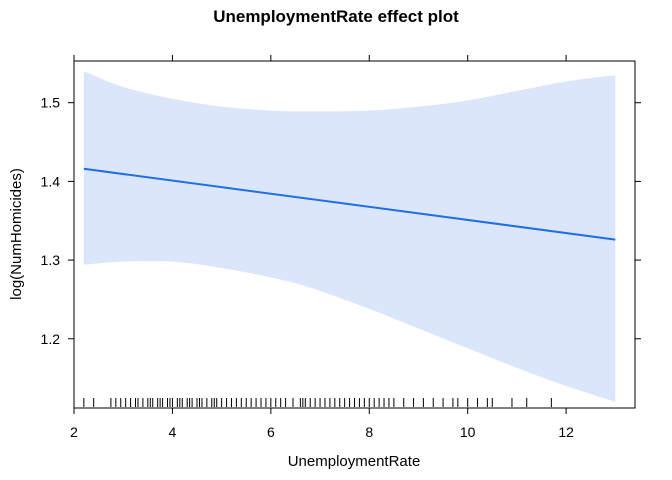 The height and width of the screenshot is (480, 672). Describe the element at coordinates (468, 432) in the screenshot. I see `x-tick-label: 10` at that location.